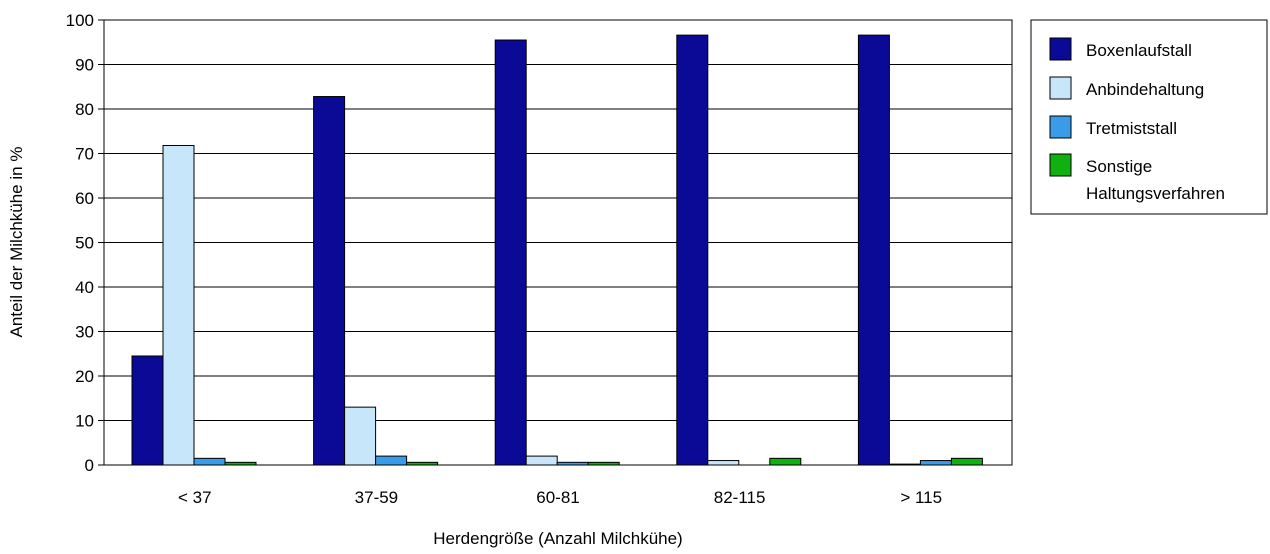  I want to click on x-tick-label: > 115, so click(921, 497).